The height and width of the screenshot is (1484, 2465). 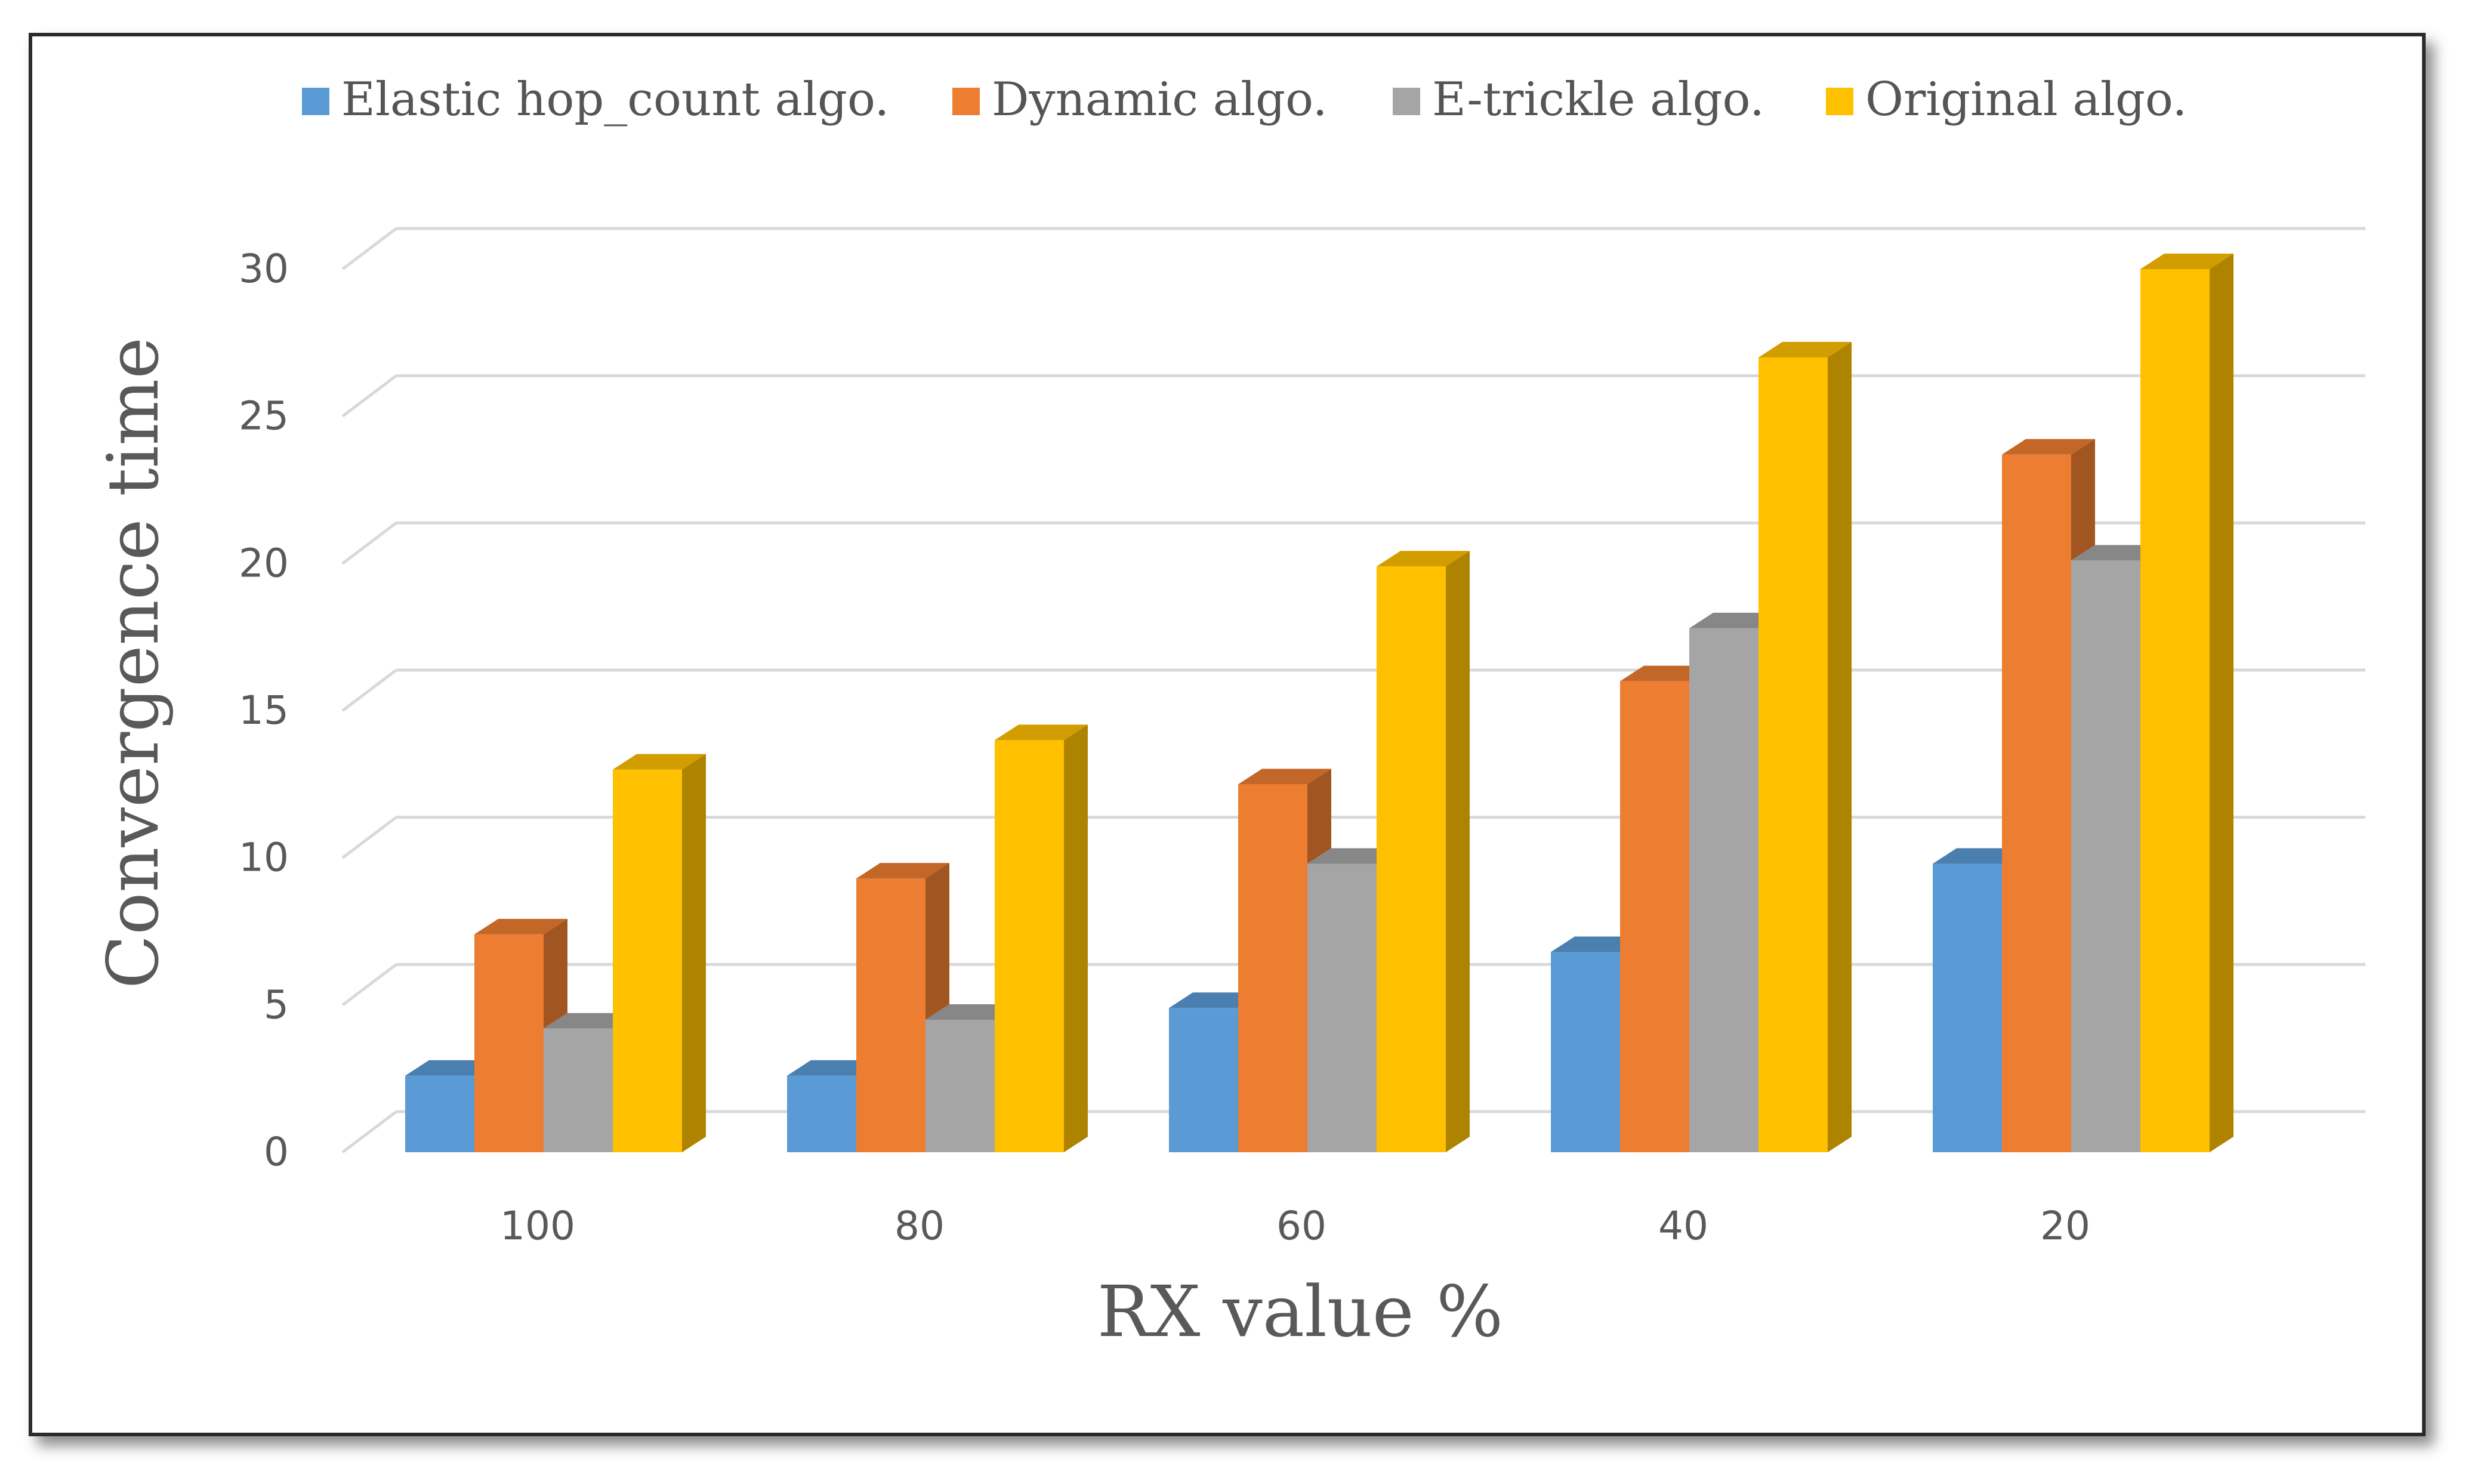 What do you see at coordinates (264, 269) in the screenshot?
I see `y-tick-label: 30` at bounding box center [264, 269].